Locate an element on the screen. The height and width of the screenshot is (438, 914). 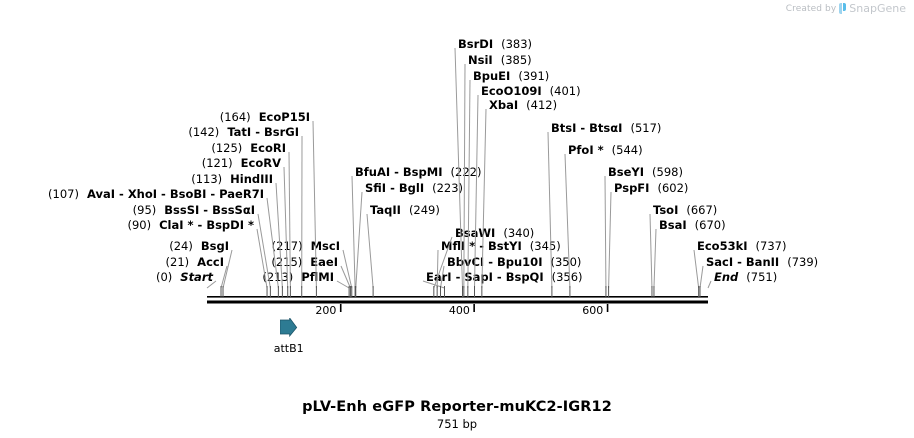
watermark-brand: SnapGene is located at coordinates (877, 8).